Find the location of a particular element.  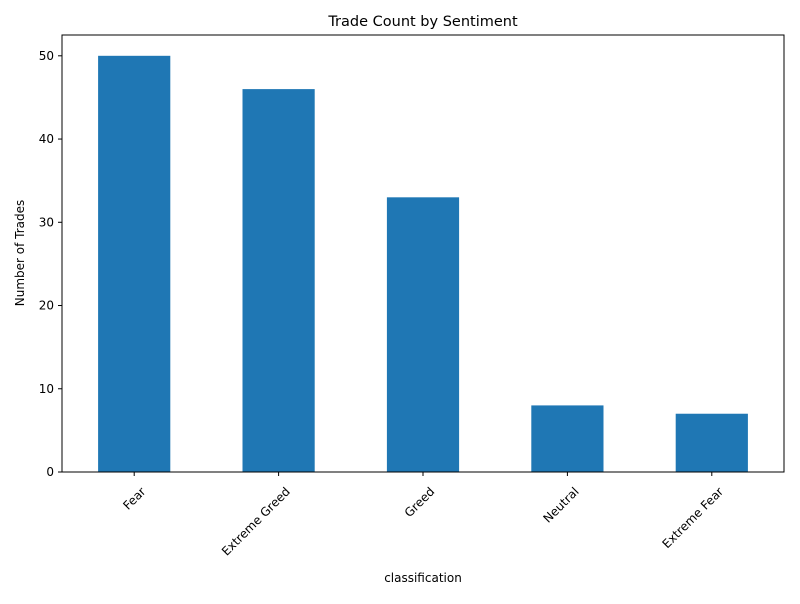

chart-title: Trade Count by Sentiment is located at coordinates (422, 22).